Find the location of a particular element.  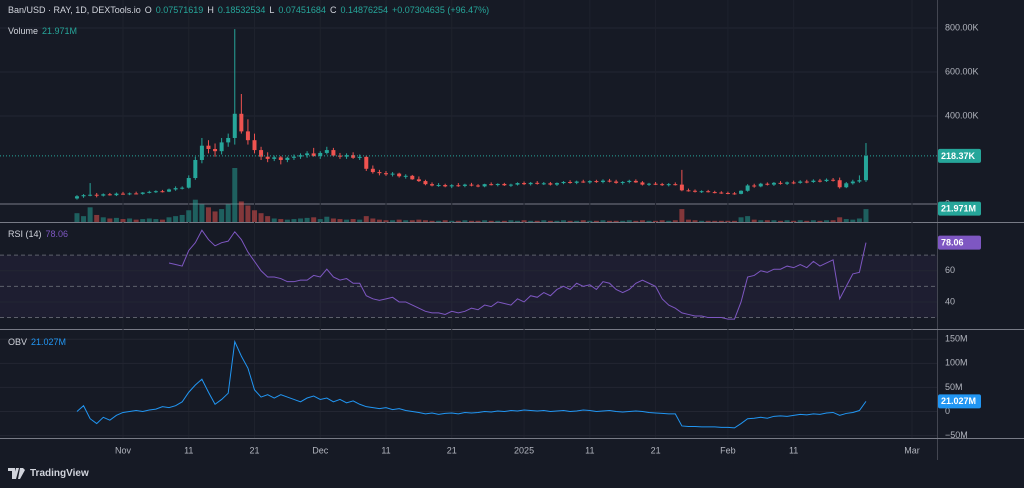

x-tick-label: 21 is located at coordinates (452, 450).